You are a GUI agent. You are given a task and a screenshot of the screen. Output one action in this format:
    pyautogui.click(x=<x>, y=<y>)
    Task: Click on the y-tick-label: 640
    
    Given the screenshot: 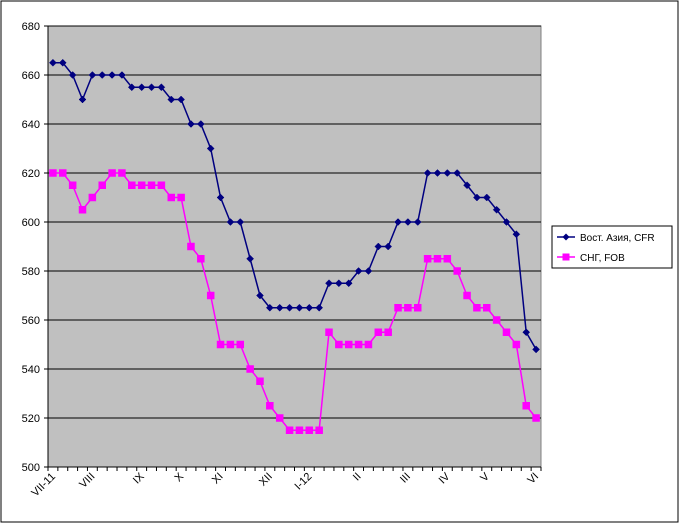 What is the action you would take?
    pyautogui.click(x=31, y=125)
    